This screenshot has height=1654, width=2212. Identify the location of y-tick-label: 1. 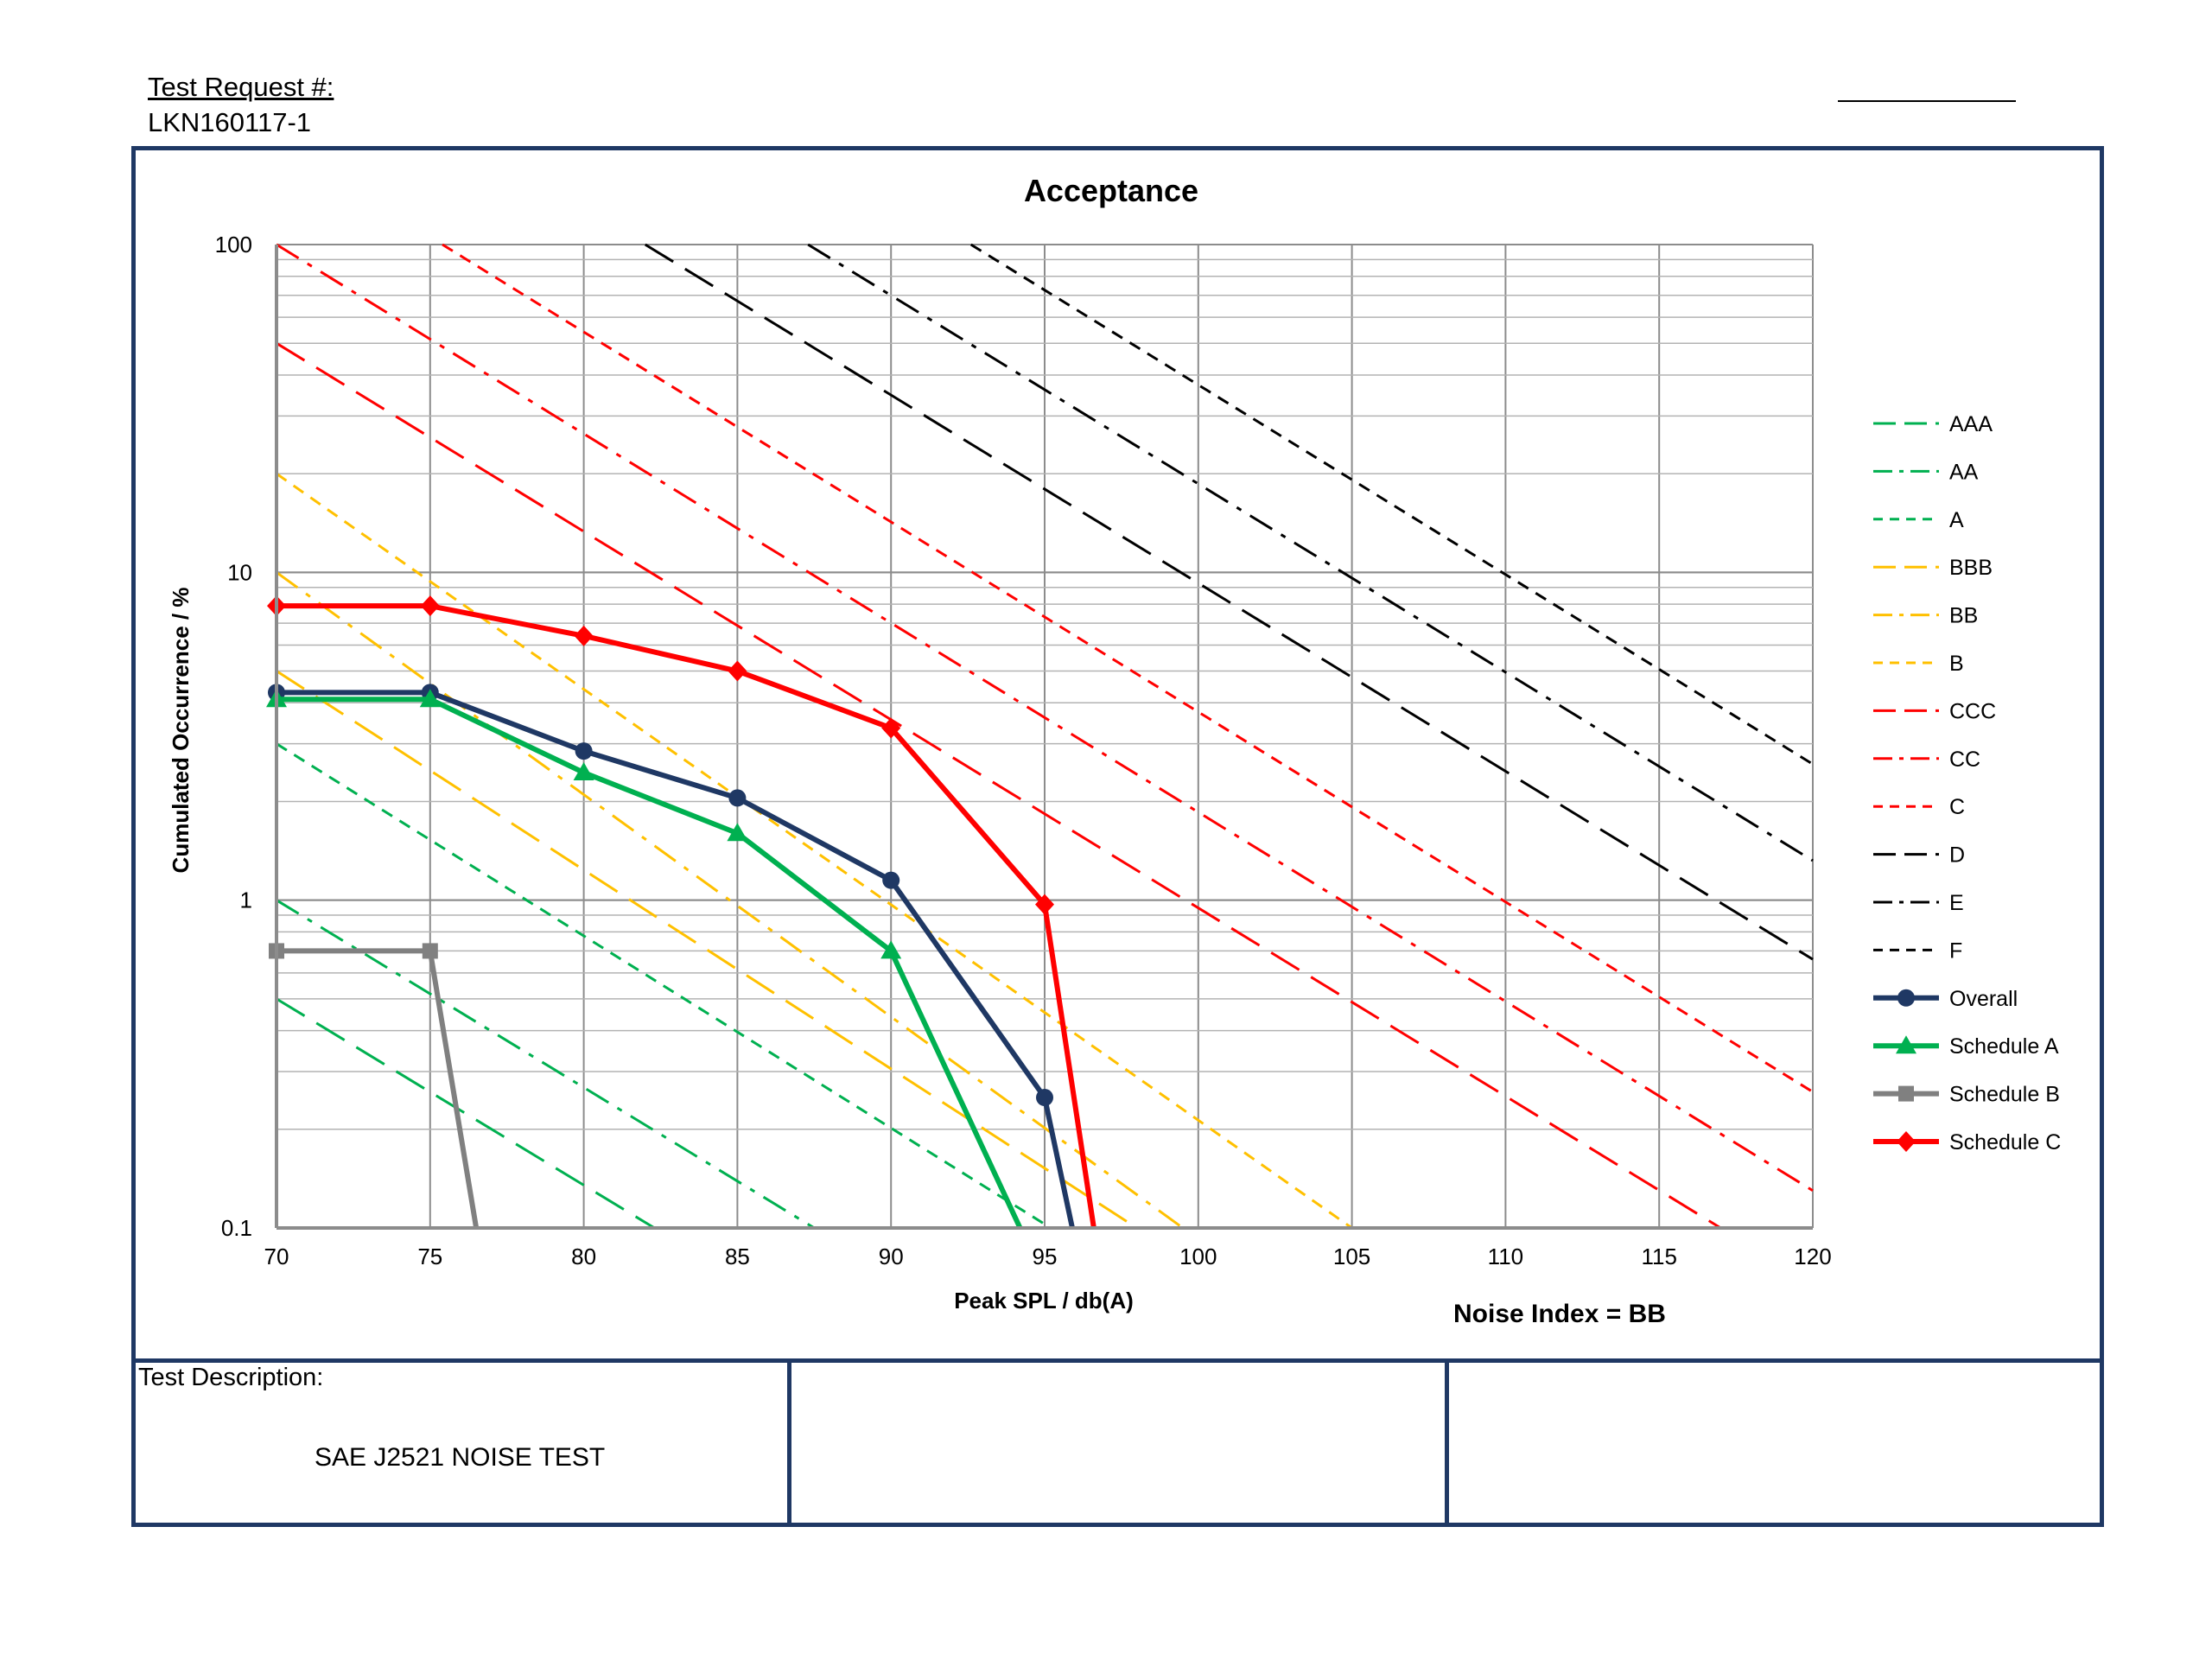
(246, 900).